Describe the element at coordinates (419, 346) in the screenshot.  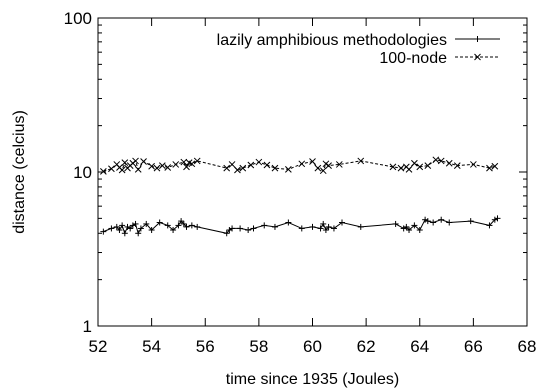
I see `x-tick-label: 64` at that location.